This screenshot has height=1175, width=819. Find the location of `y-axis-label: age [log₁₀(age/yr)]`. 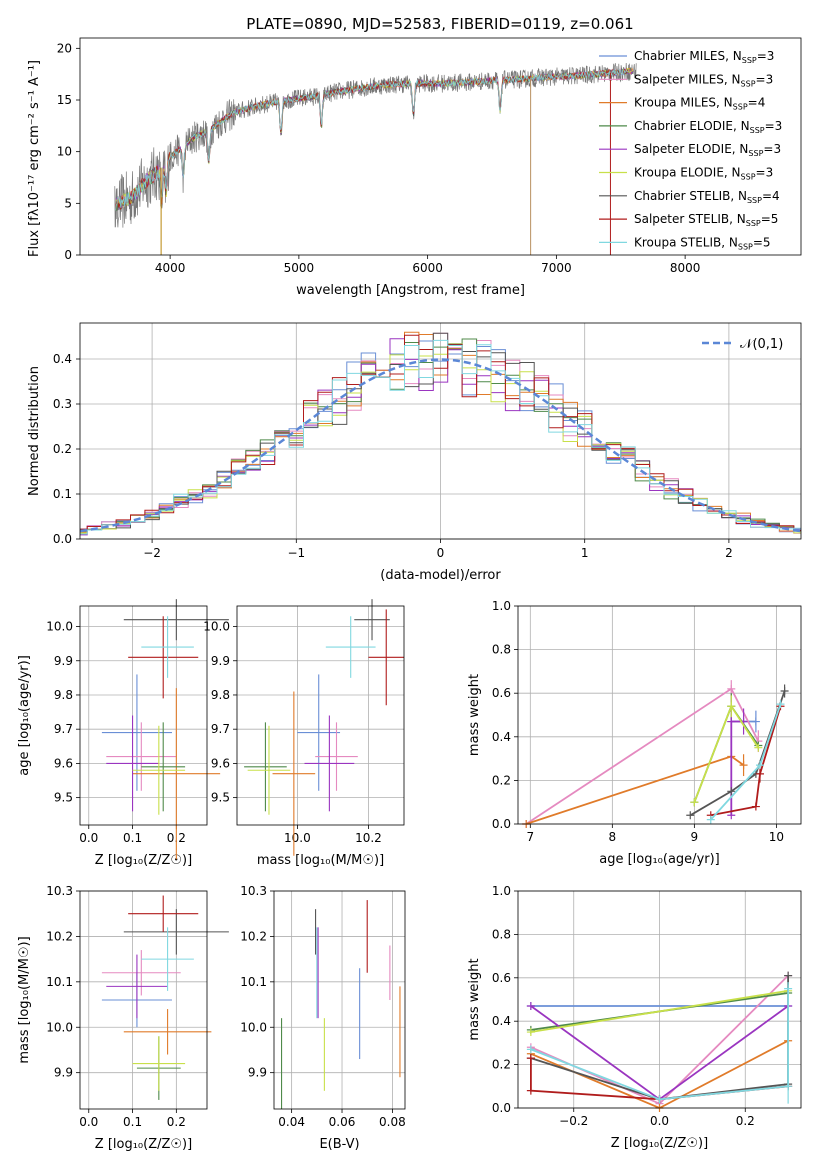

y-axis-label: age [log₁₀(age/yr)] is located at coordinates (24, 715).